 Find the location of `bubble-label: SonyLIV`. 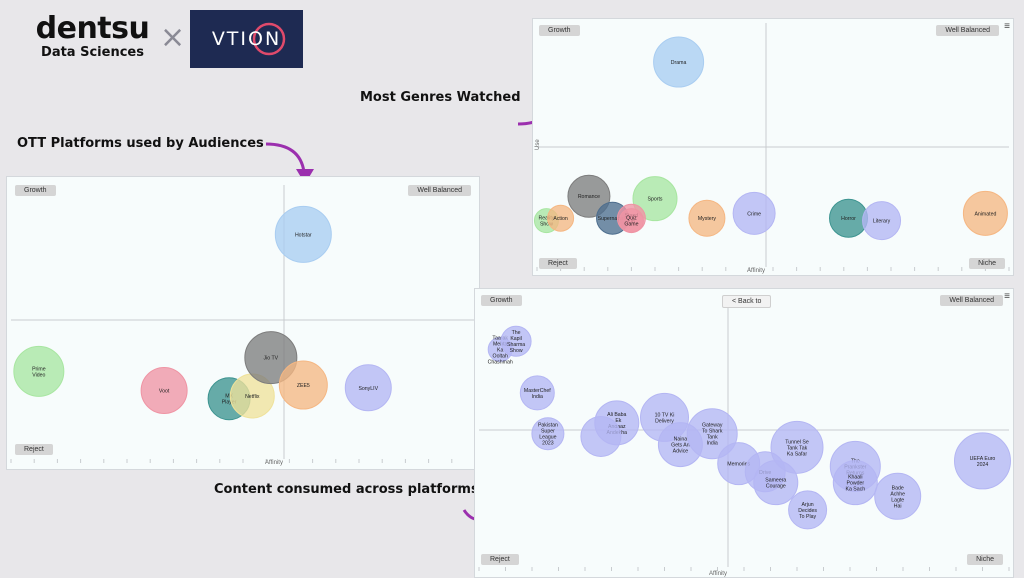

bubble-label: SonyLIV is located at coordinates (368, 389).